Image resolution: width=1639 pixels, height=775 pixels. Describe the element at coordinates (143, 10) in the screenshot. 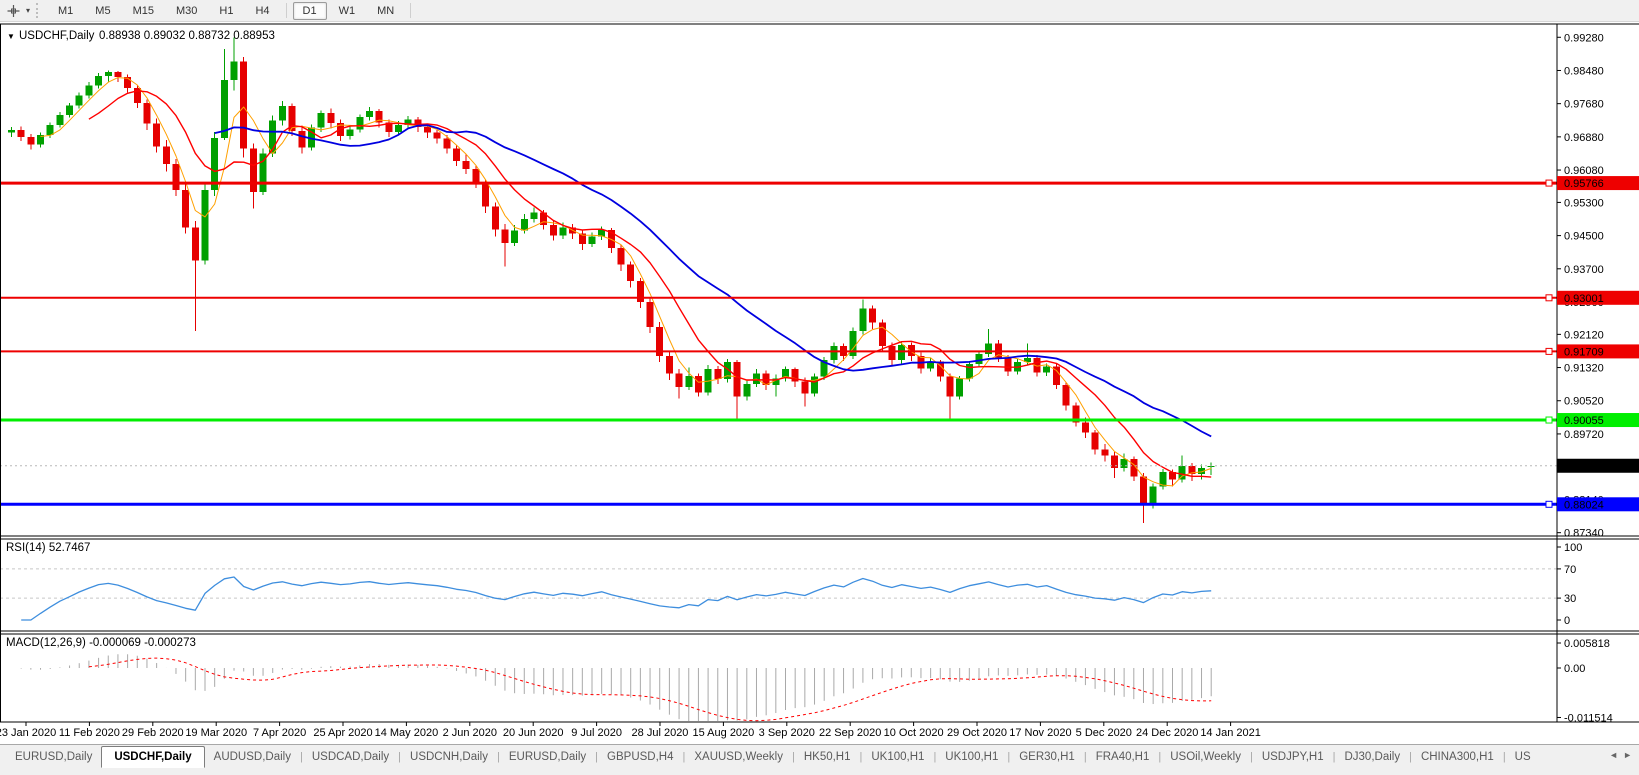

I see `period-button-m15: M15` at that location.